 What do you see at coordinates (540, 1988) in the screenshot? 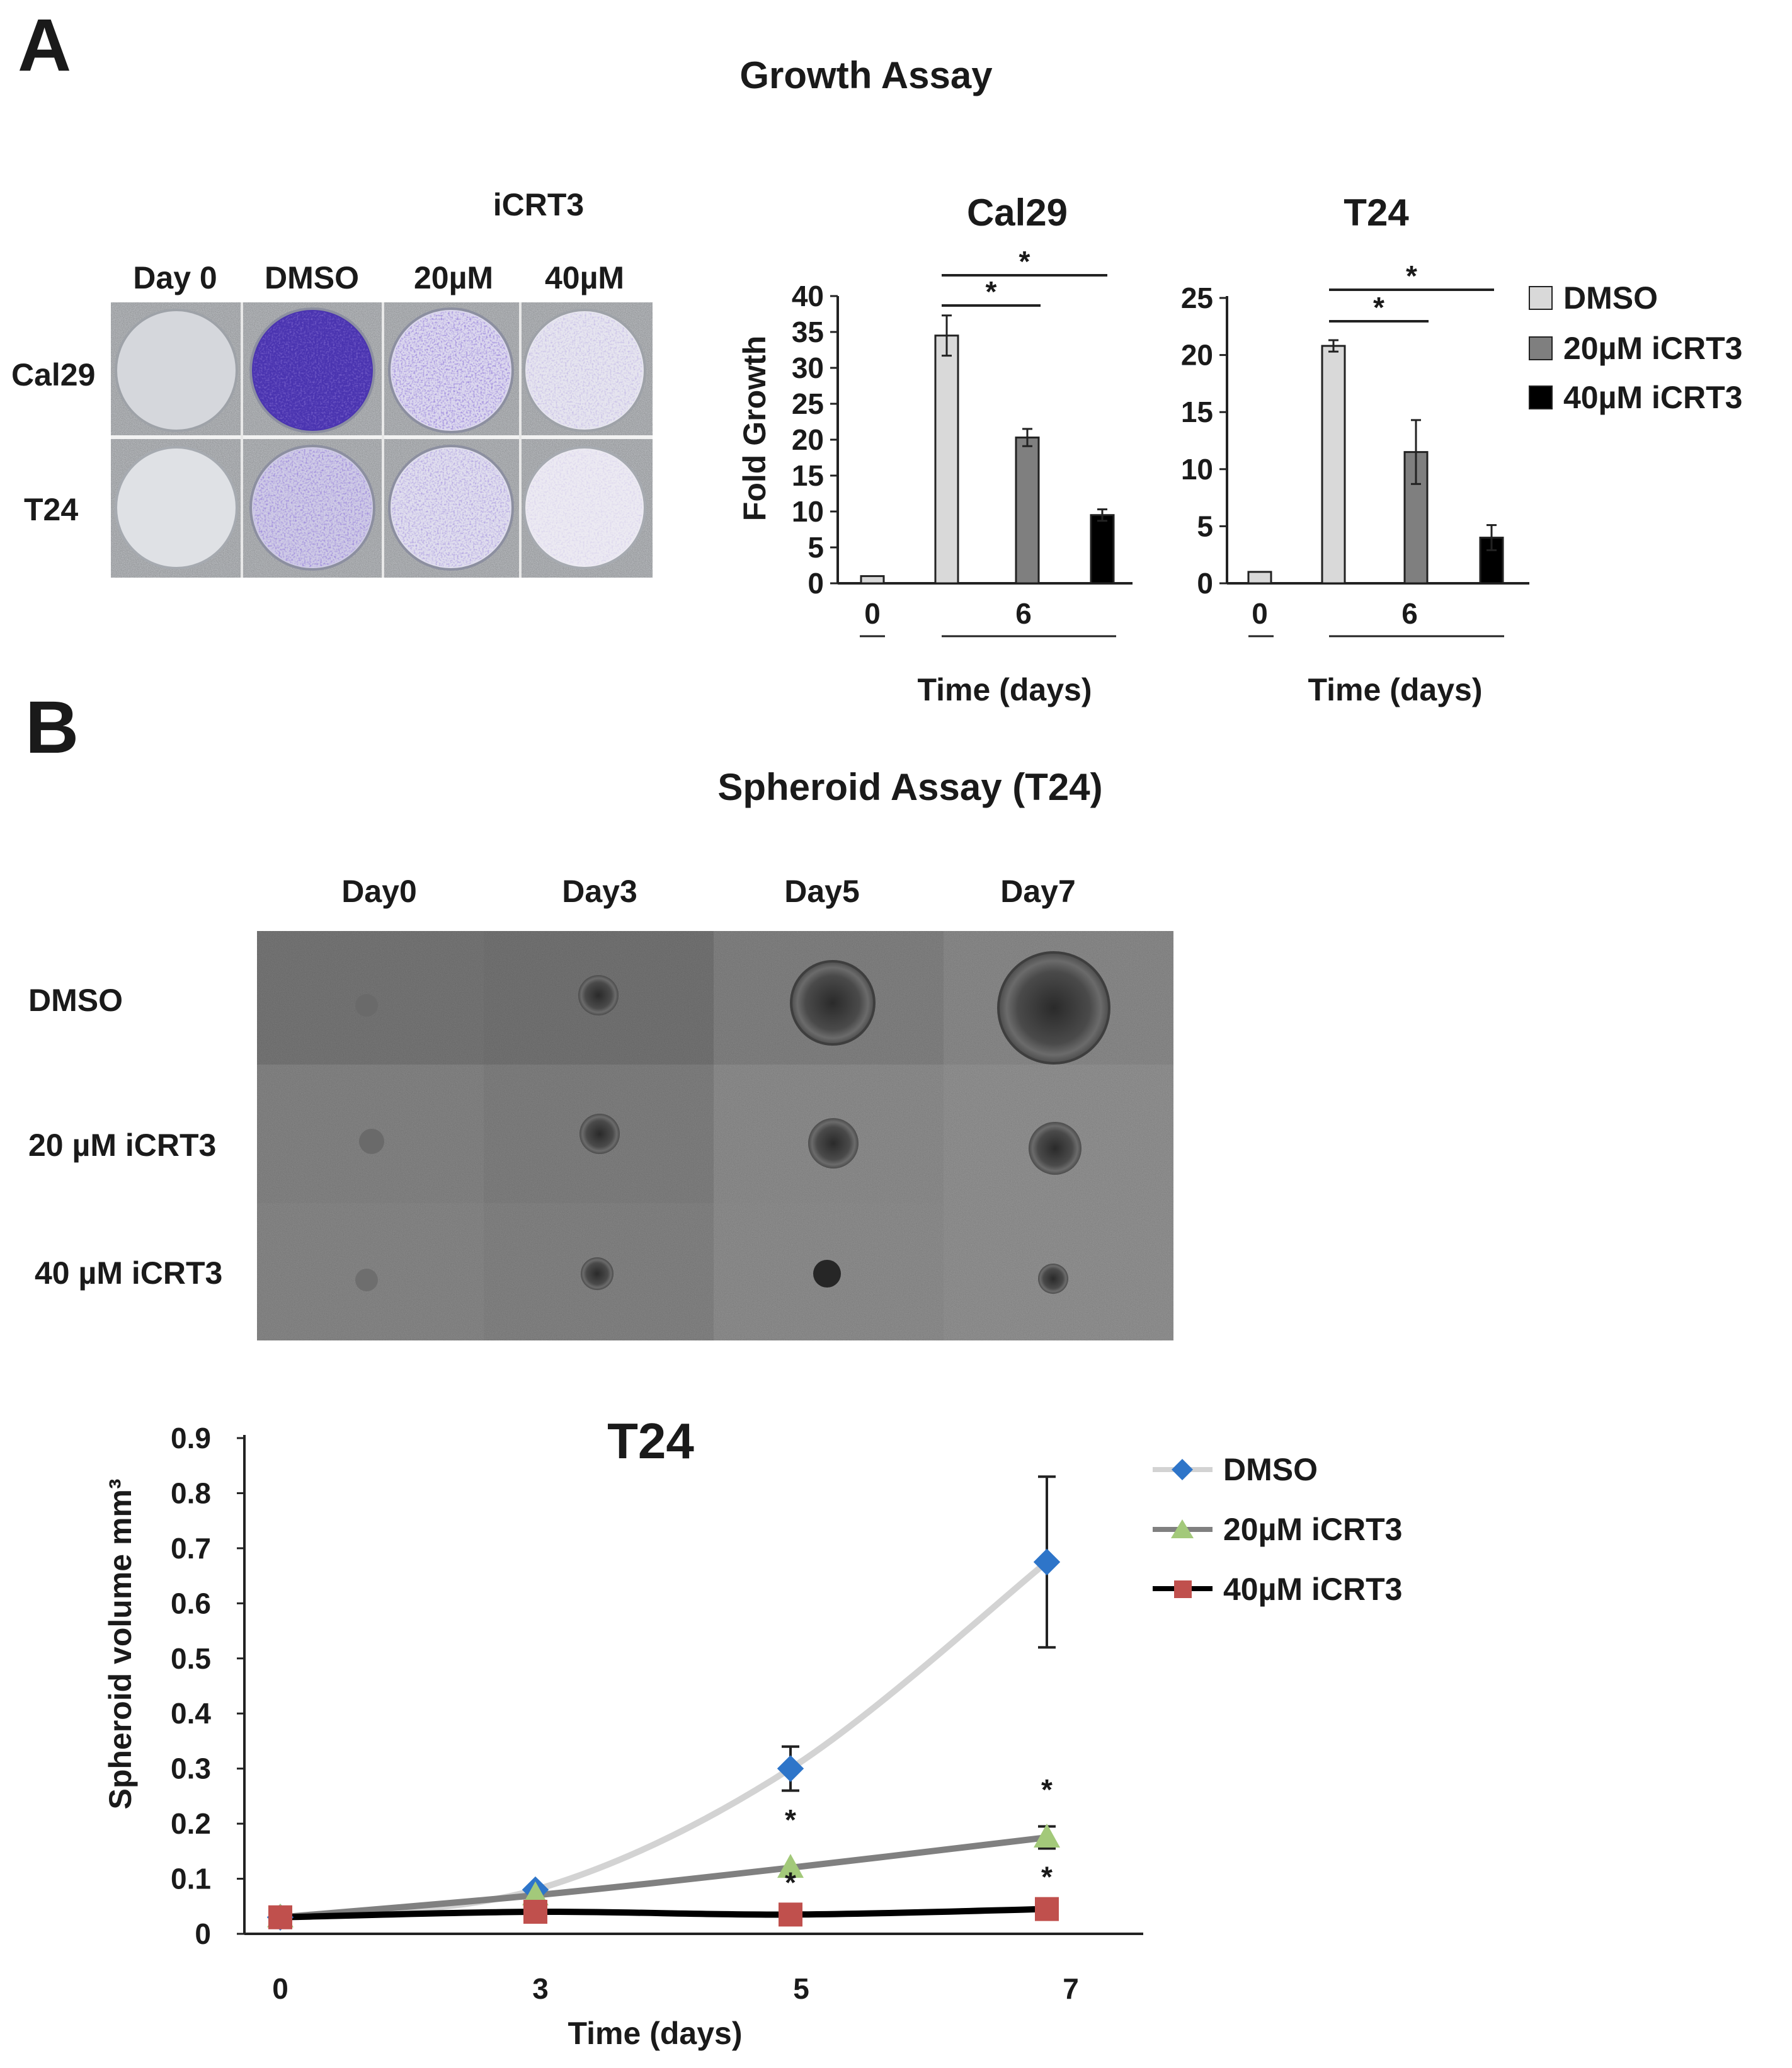
I see `line-xtick-label: 3` at bounding box center [540, 1988].